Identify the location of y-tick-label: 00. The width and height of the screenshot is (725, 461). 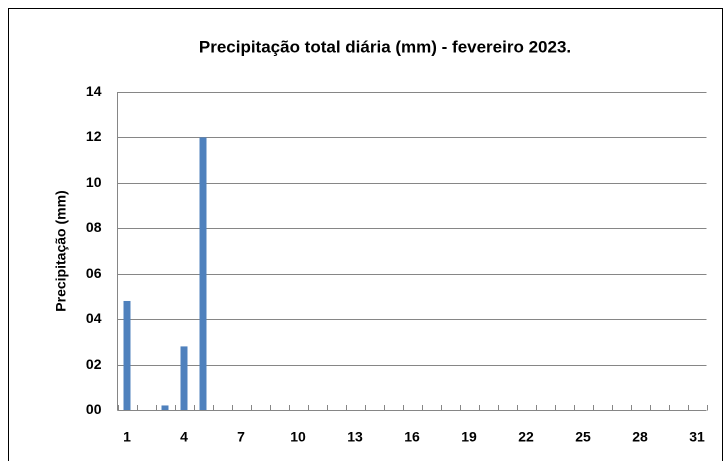
(94, 409).